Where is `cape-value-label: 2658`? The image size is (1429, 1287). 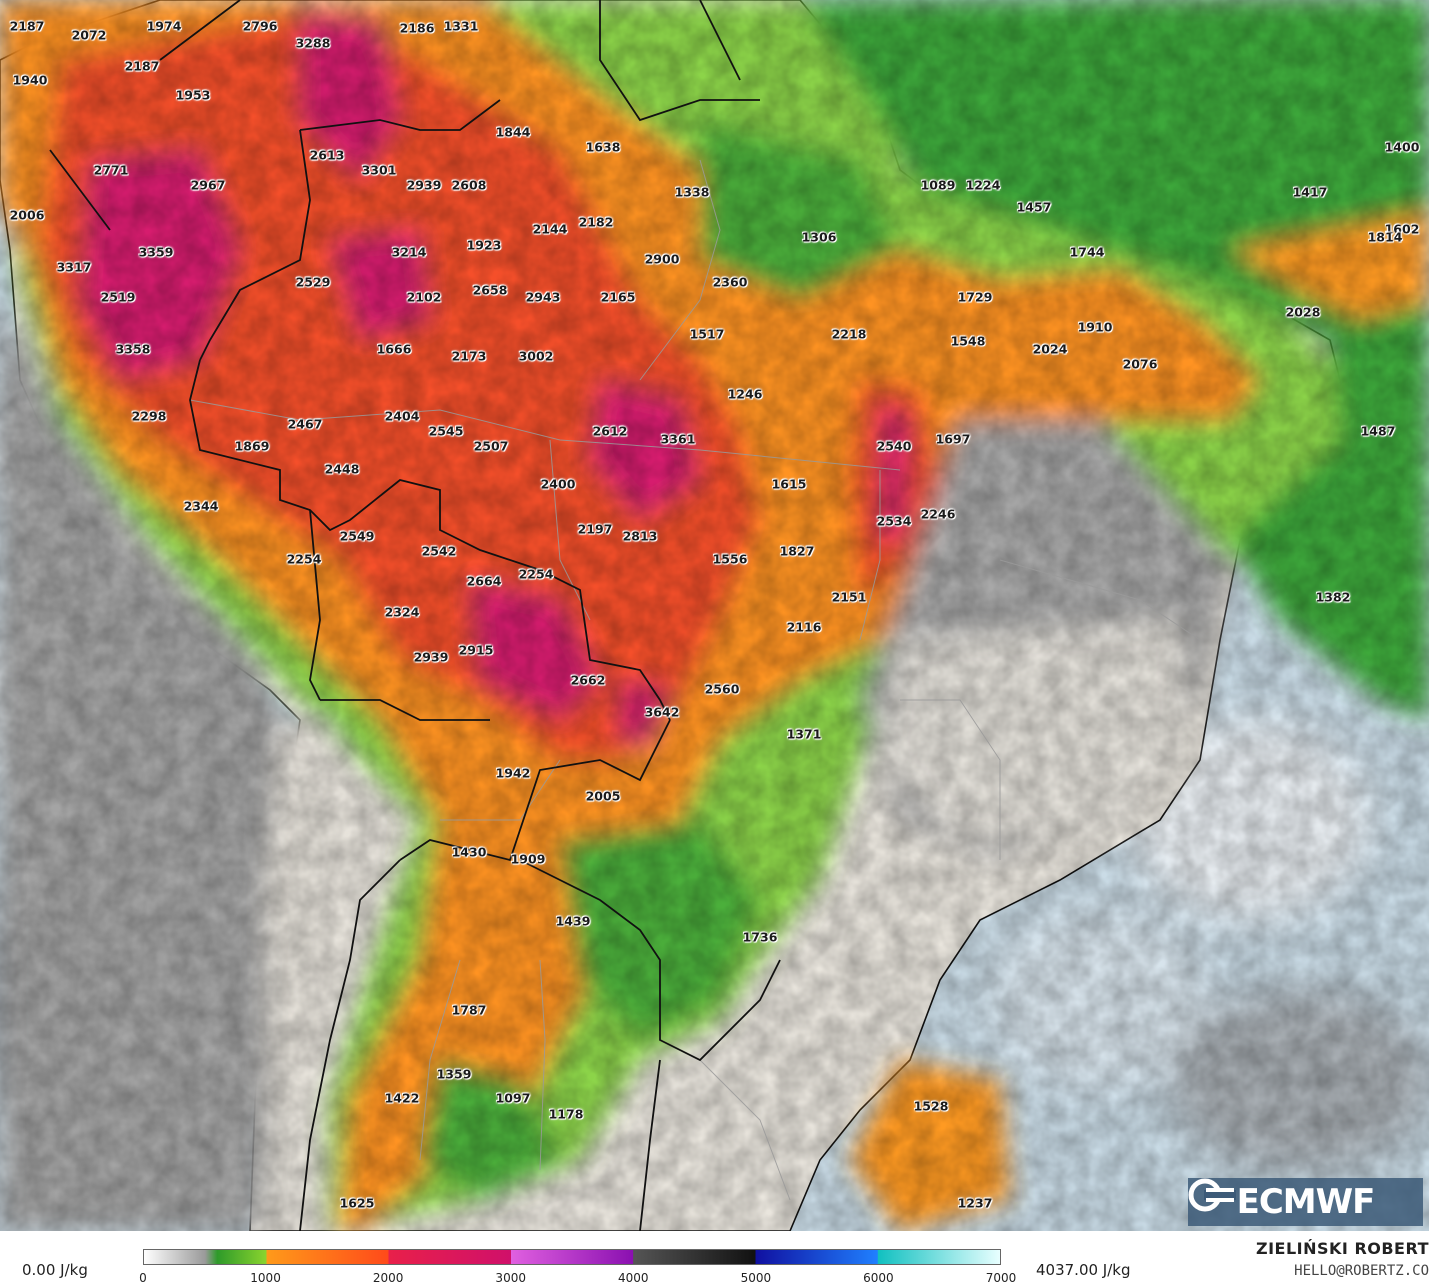
cape-value-label: 2658 is located at coordinates (490, 290).